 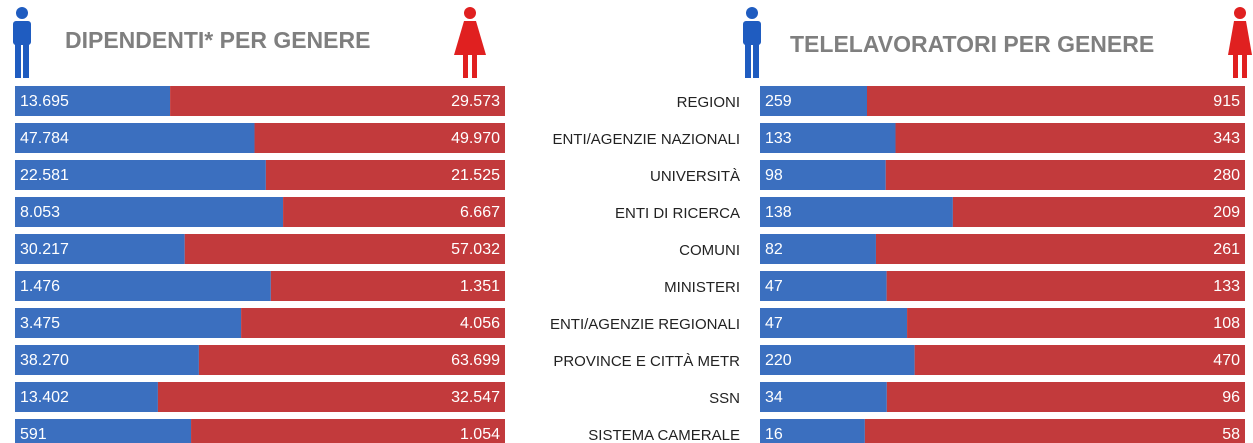 I want to click on data-label: 4.056, so click(x=480, y=323).